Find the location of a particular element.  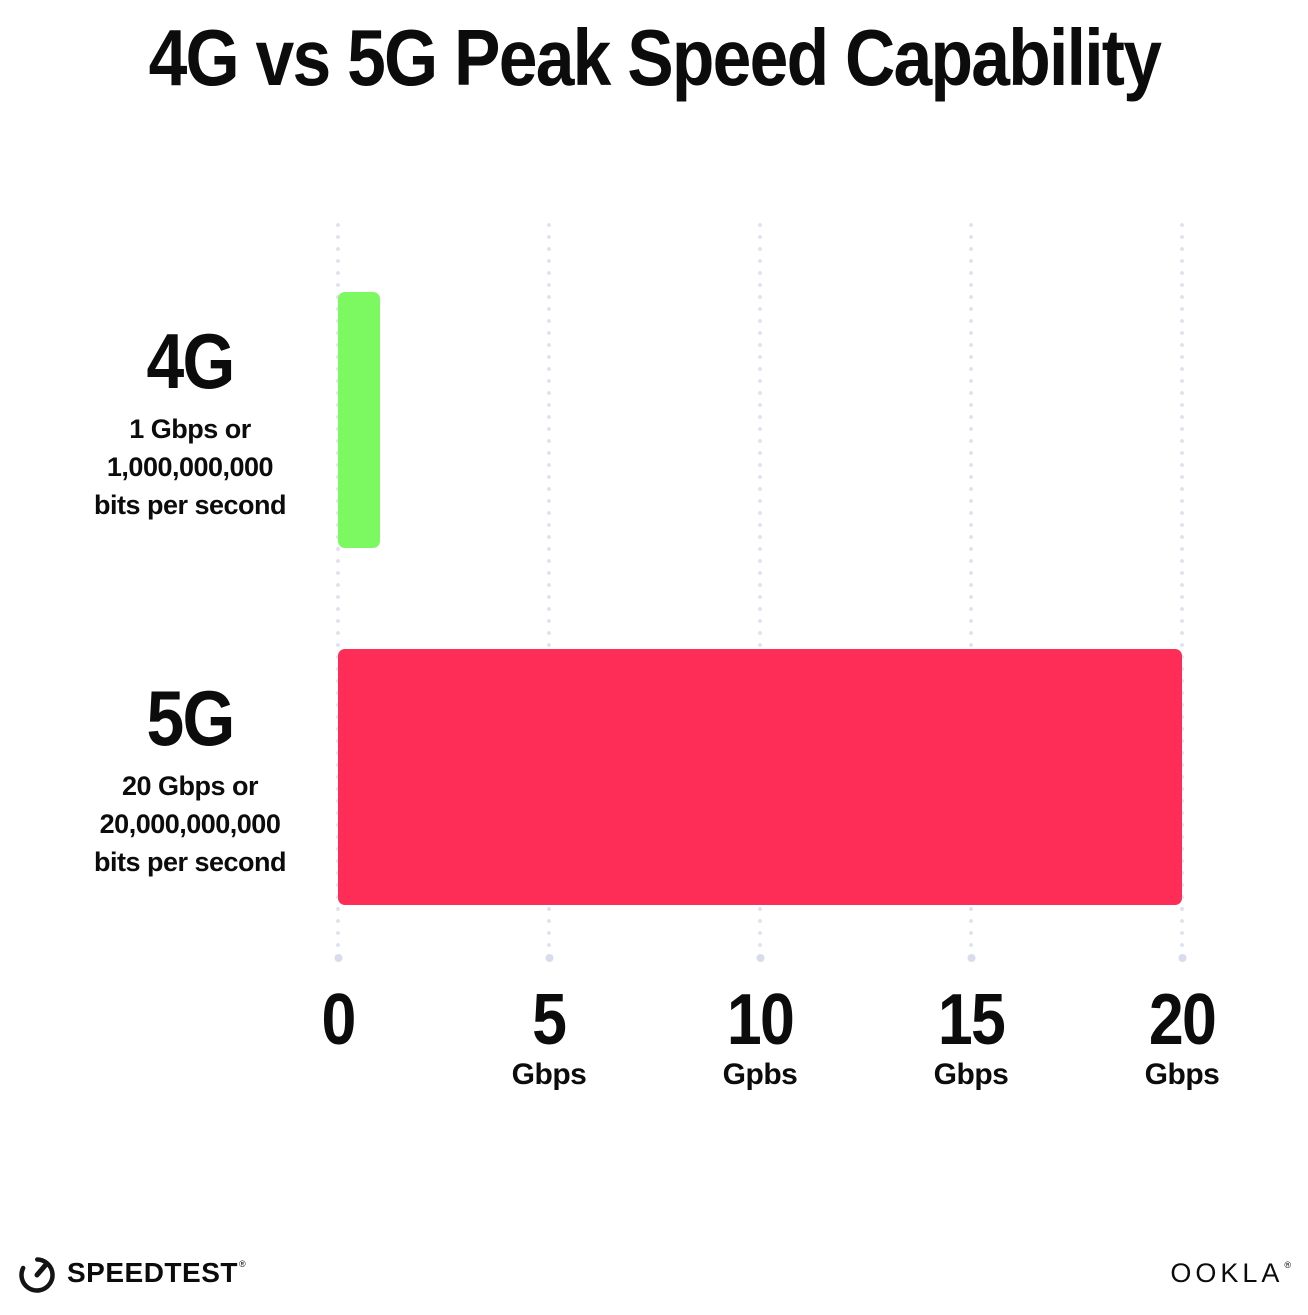

category-4g-description: 1 Gbps or 1,000,000,000 bits per second is located at coordinates (190, 467).